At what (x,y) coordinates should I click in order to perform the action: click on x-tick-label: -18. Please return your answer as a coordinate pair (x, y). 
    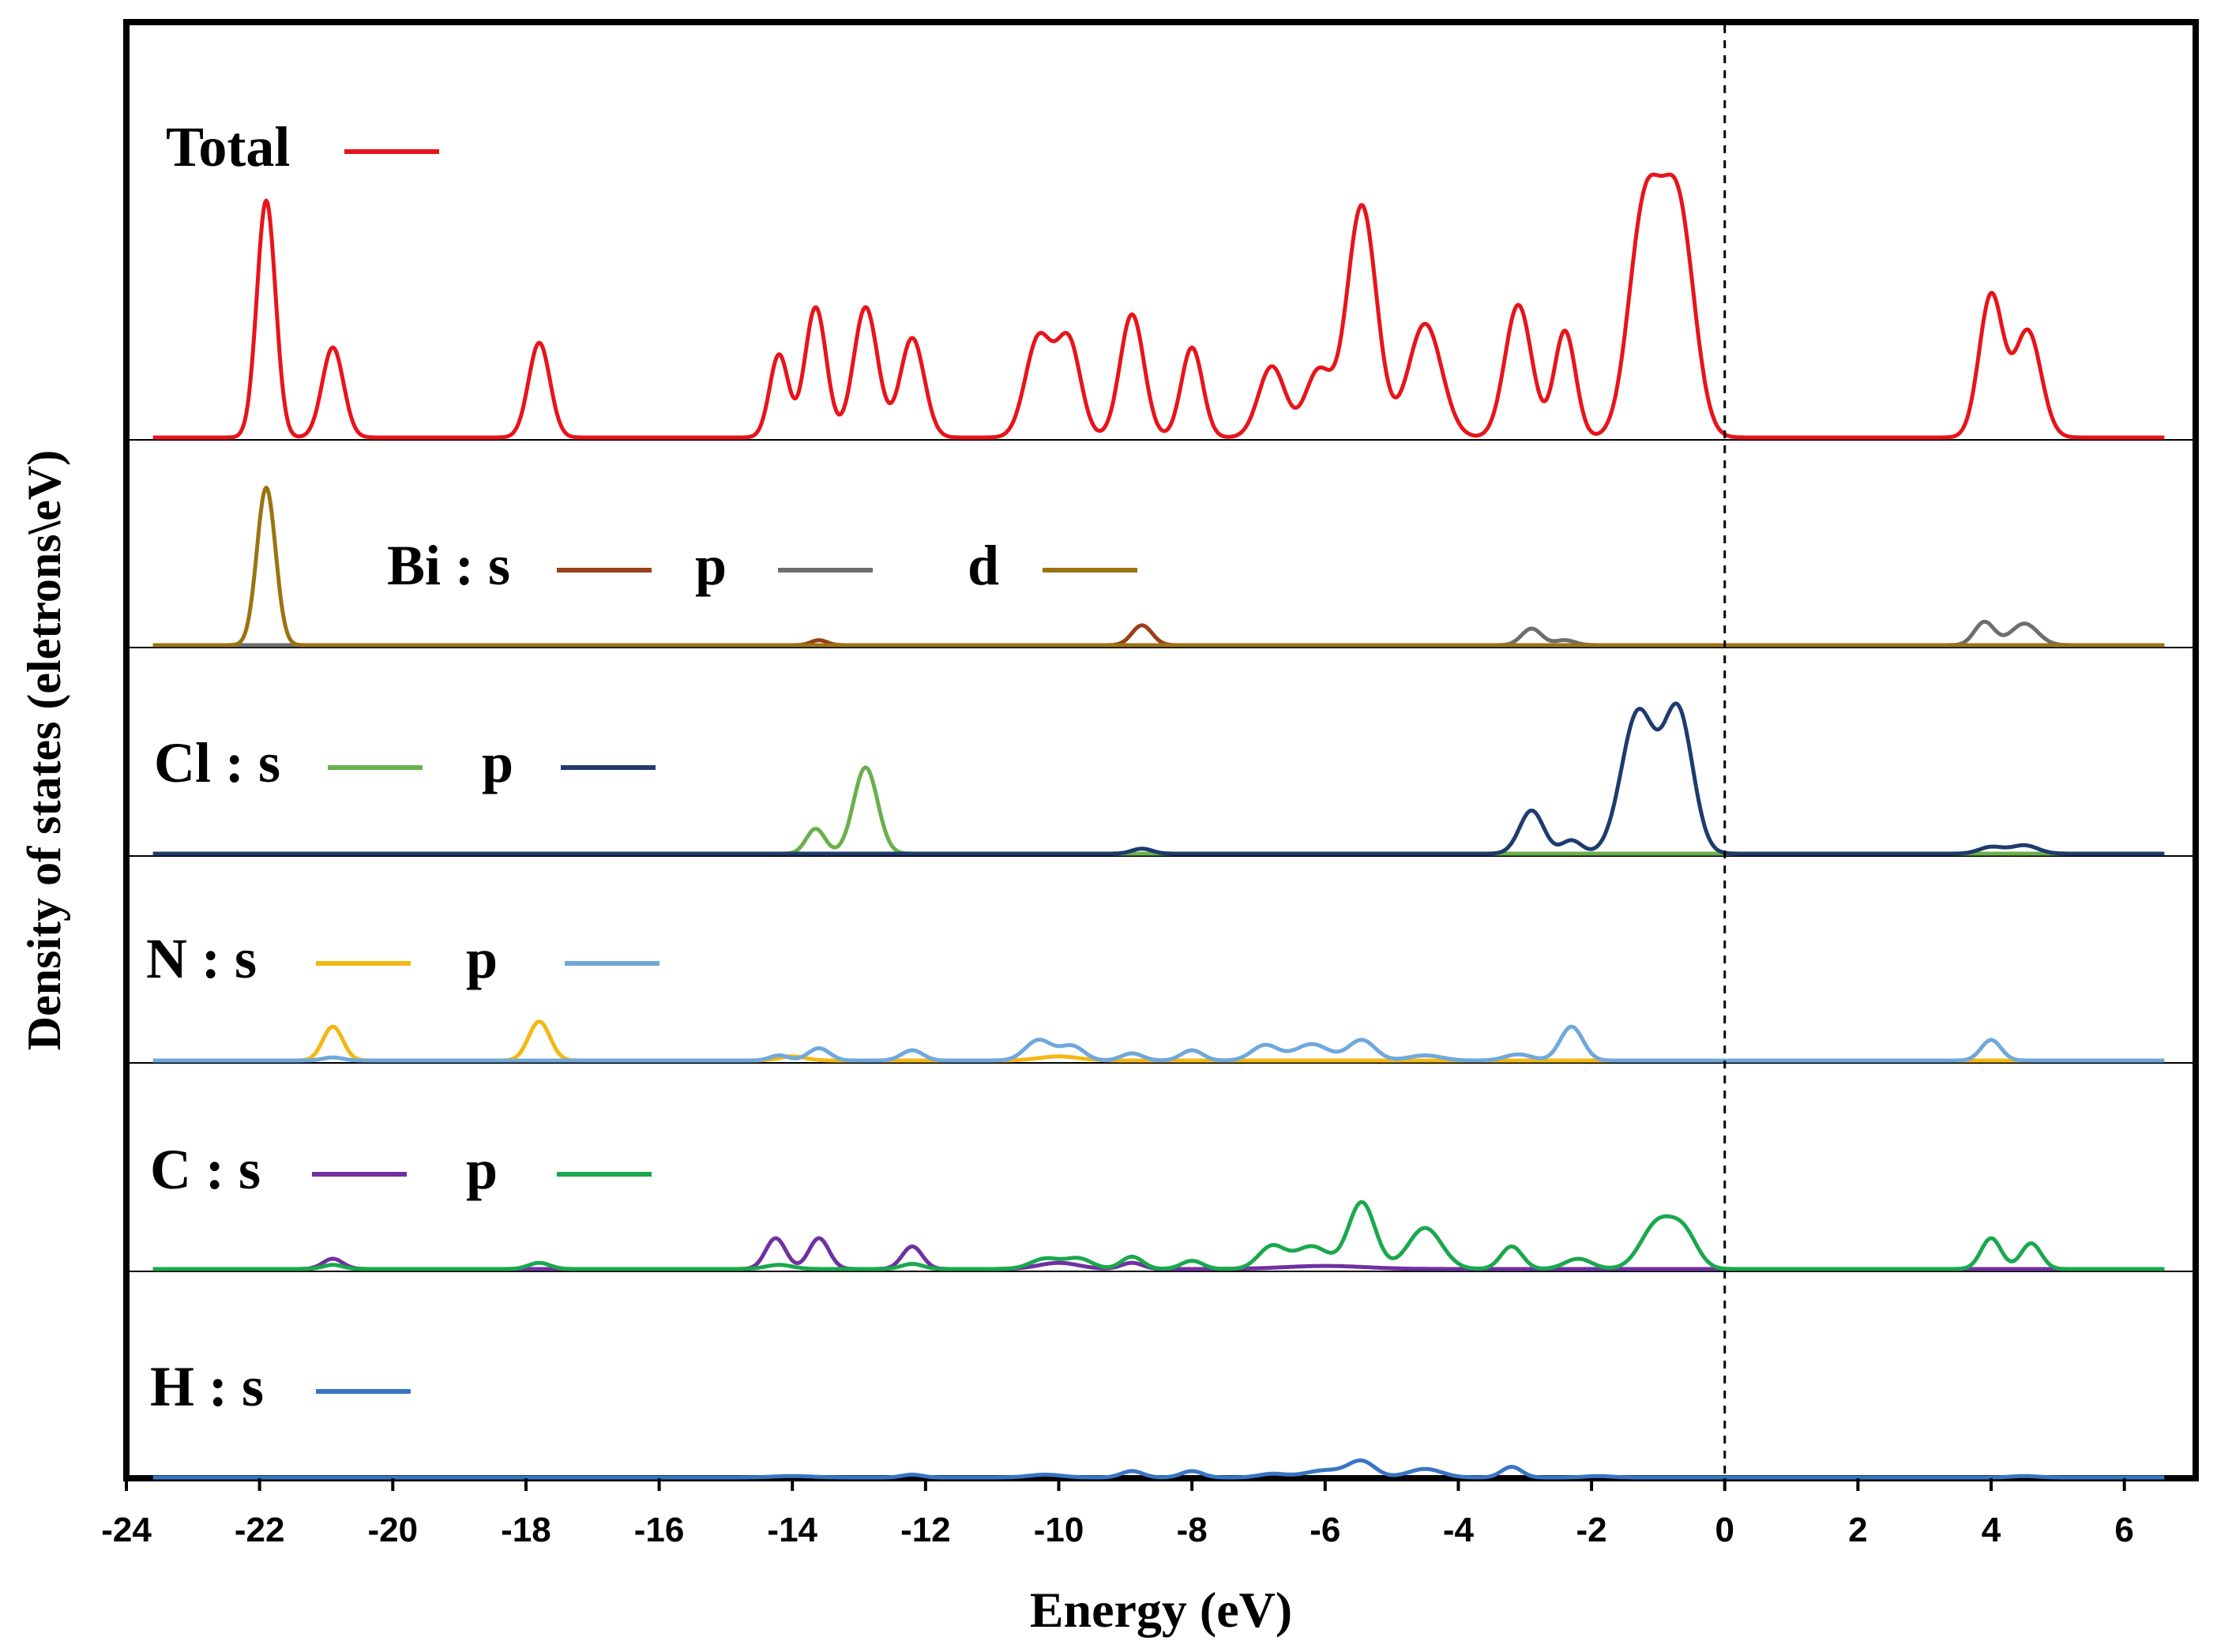
    Looking at the image, I should click on (526, 1530).